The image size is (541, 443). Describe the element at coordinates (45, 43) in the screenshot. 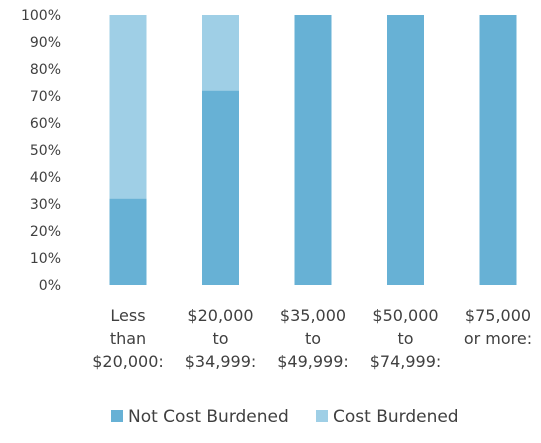

I see `y-tick-label: 90%` at that location.